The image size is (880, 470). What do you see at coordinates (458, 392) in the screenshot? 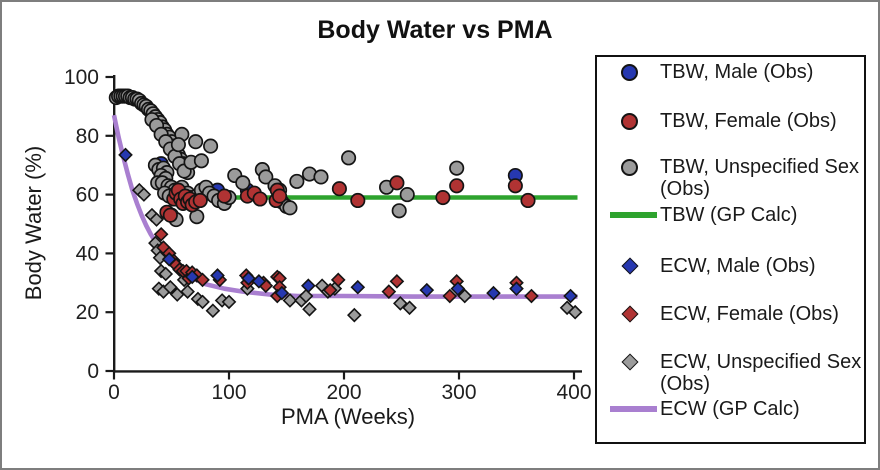
I see `x-tick-label: 300` at bounding box center [458, 392].